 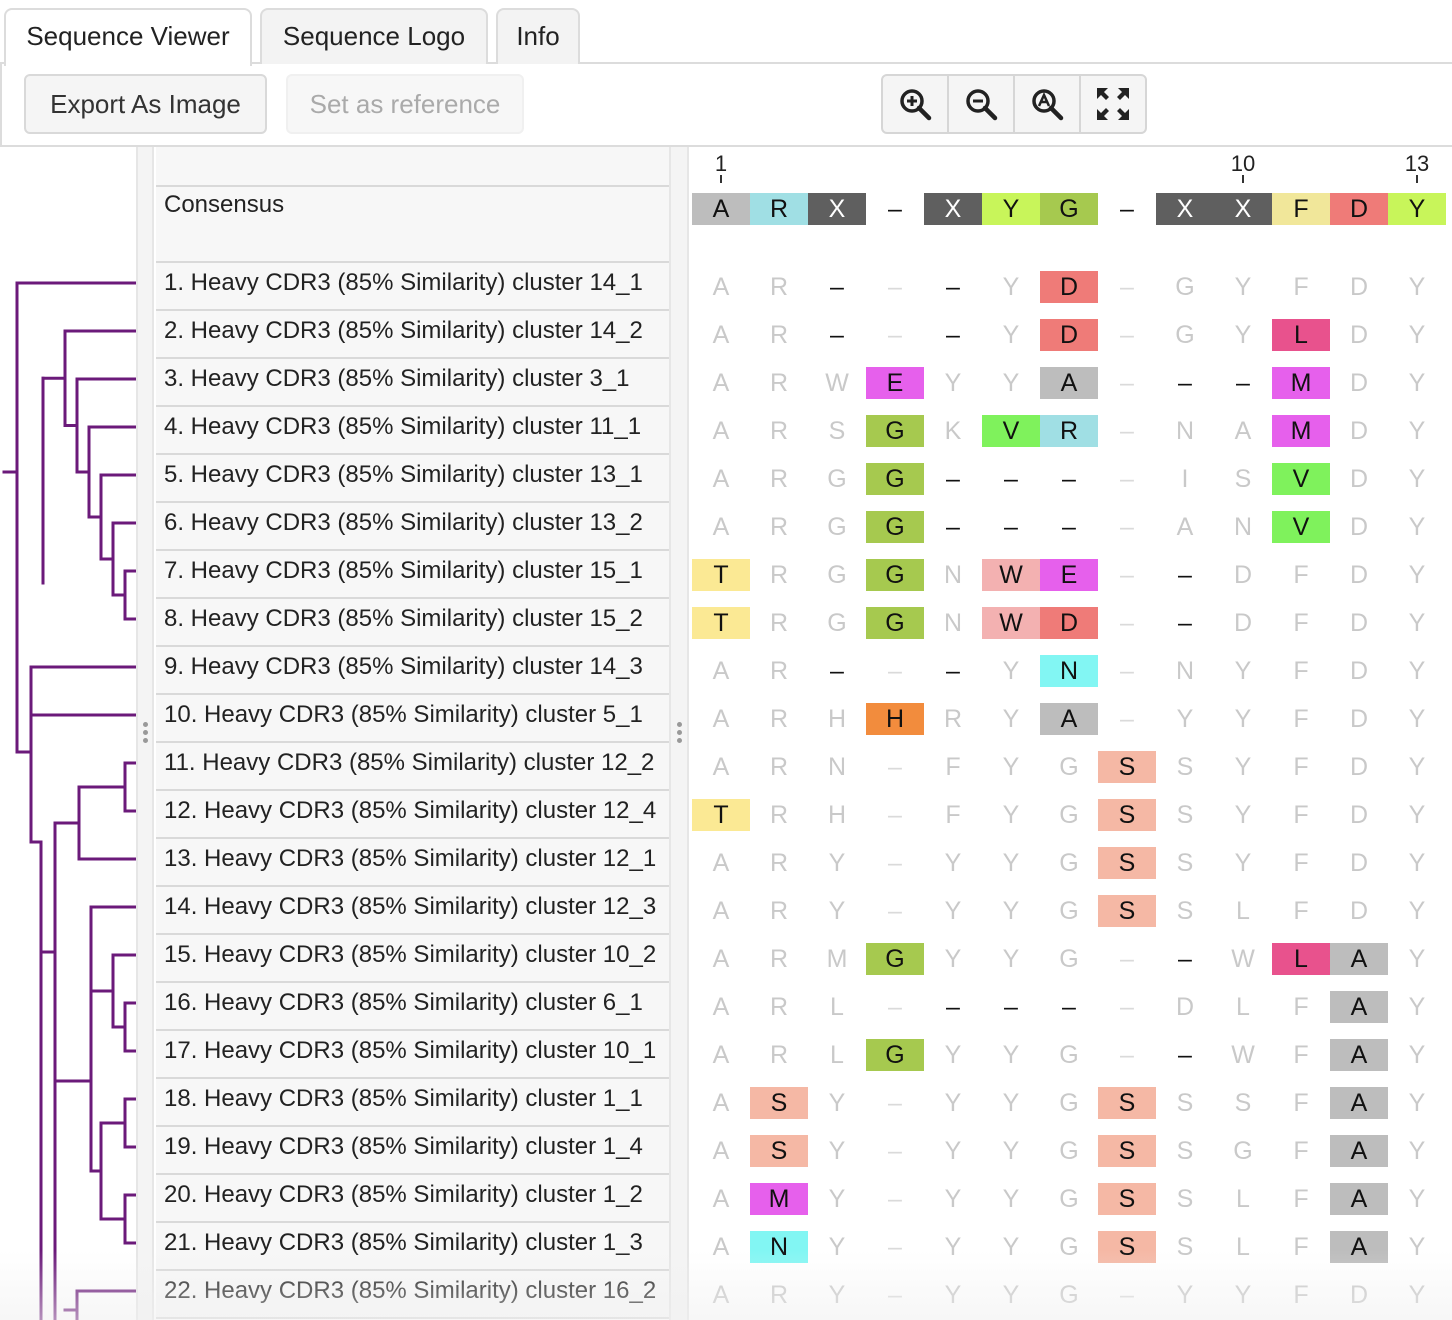 I want to click on set-as-reference-button: Set as reference, so click(x=405, y=104).